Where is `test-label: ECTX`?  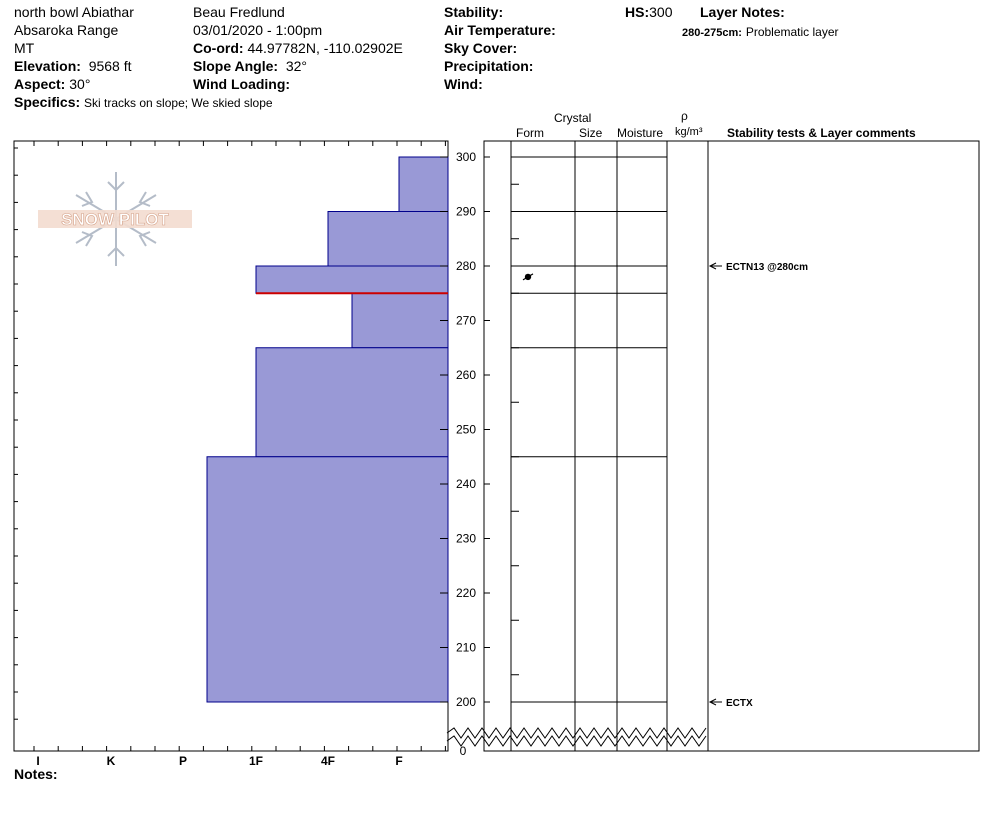
test-label: ECTX is located at coordinates (739, 703).